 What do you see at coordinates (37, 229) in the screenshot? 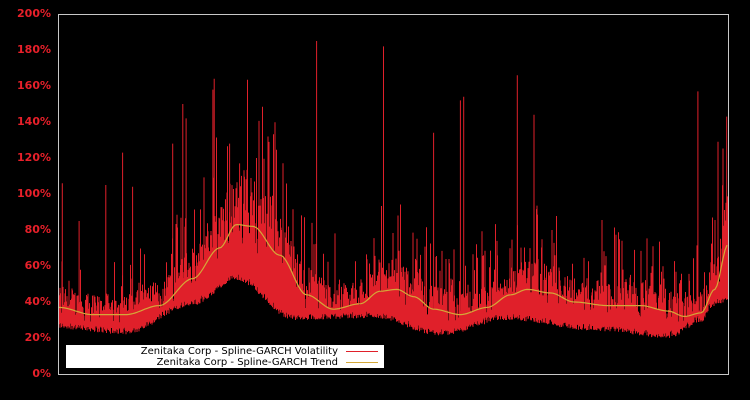
I see `y-tick-label: 80%` at bounding box center [37, 229].